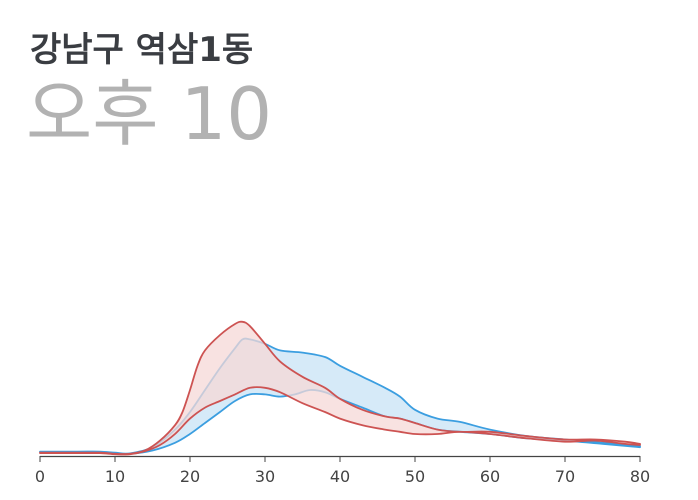 The height and width of the screenshot is (500, 698). Describe the element at coordinates (40, 476) in the screenshot. I see `x-tick-label: 0` at that location.